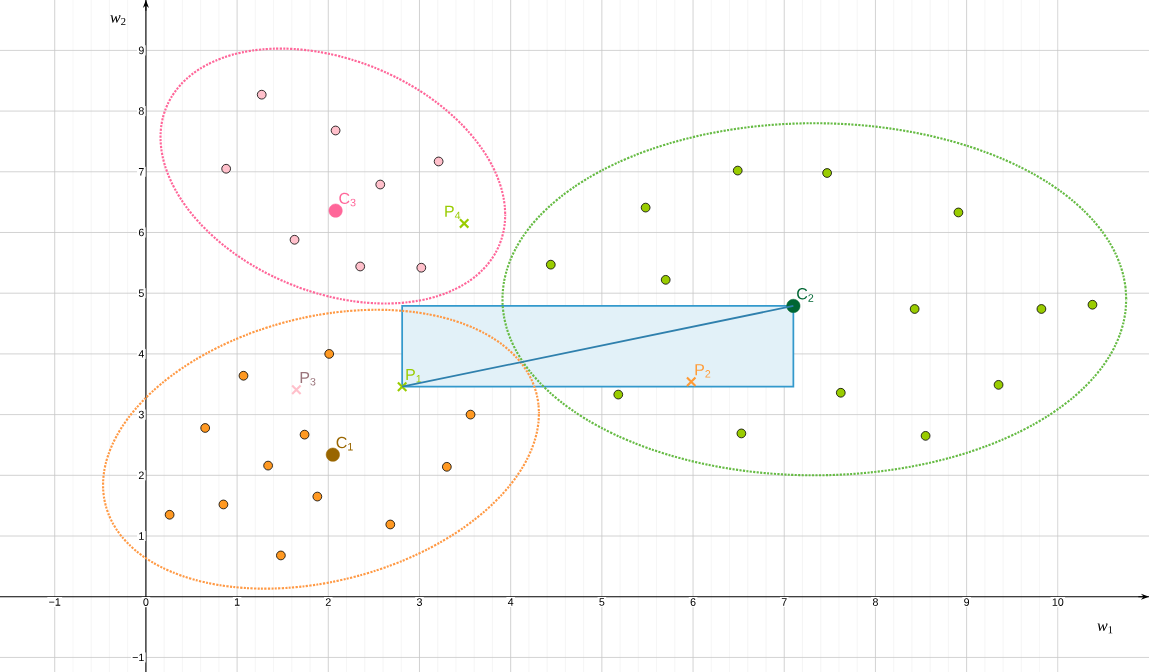 The image size is (1149, 672). What do you see at coordinates (141, 293) in the screenshot?
I see `y-tick-label: 5` at bounding box center [141, 293].